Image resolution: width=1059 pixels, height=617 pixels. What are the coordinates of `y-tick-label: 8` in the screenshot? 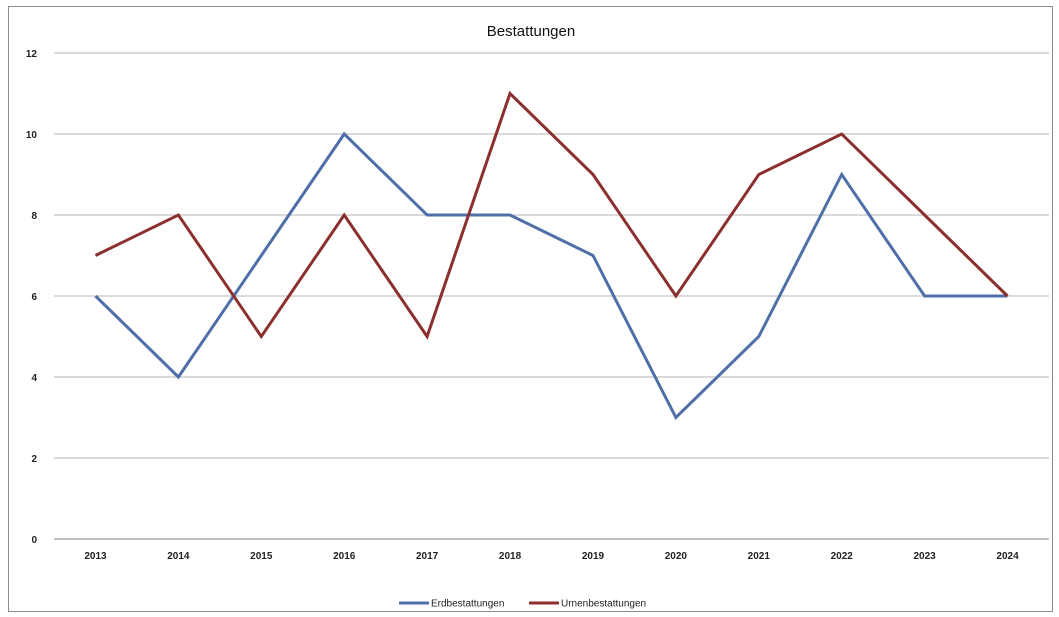 It's located at (34, 216).